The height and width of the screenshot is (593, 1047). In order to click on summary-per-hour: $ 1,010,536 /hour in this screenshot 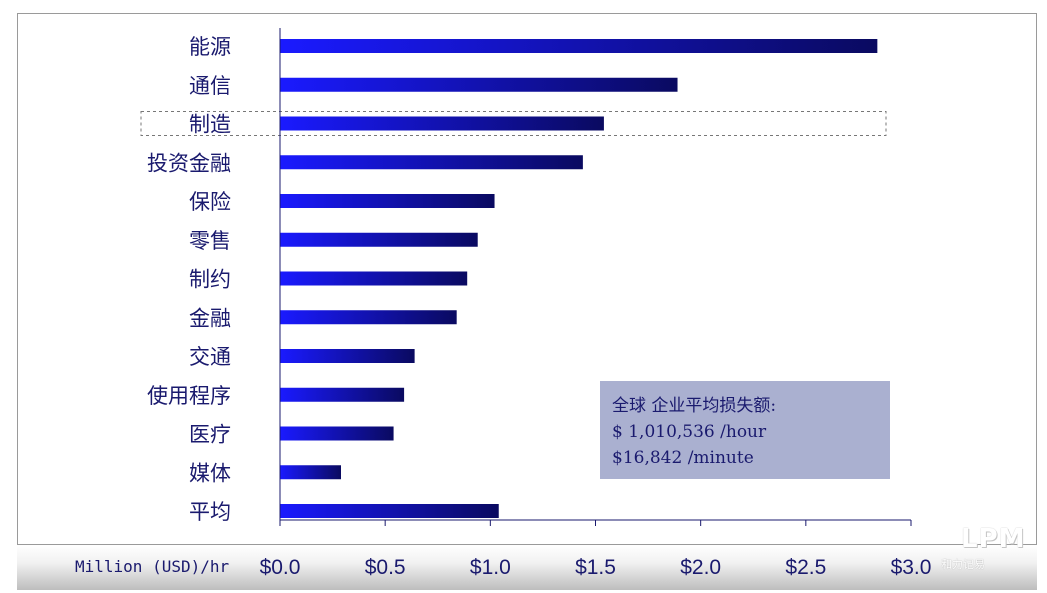, I will do `click(689, 432)`.